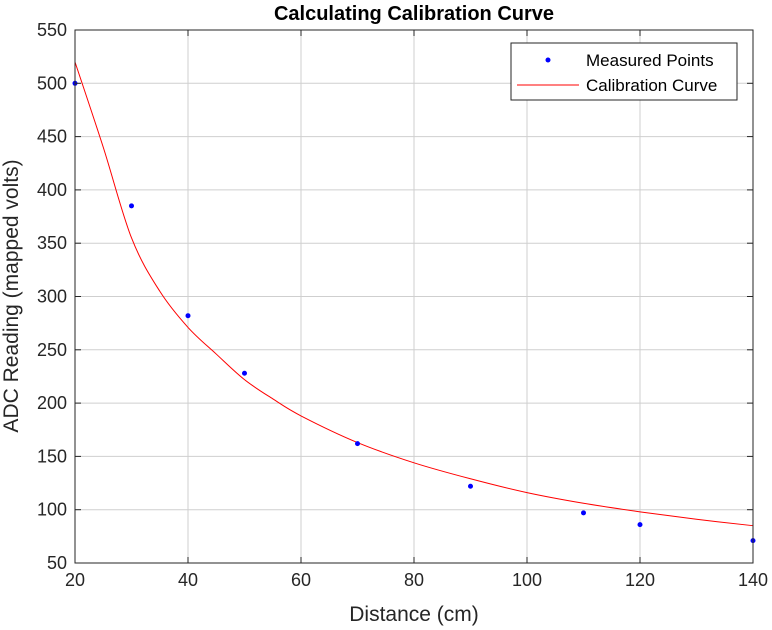 This screenshot has height=630, width=772. I want to click on chart-title: Calculating Calibration Curve, so click(414, 14).